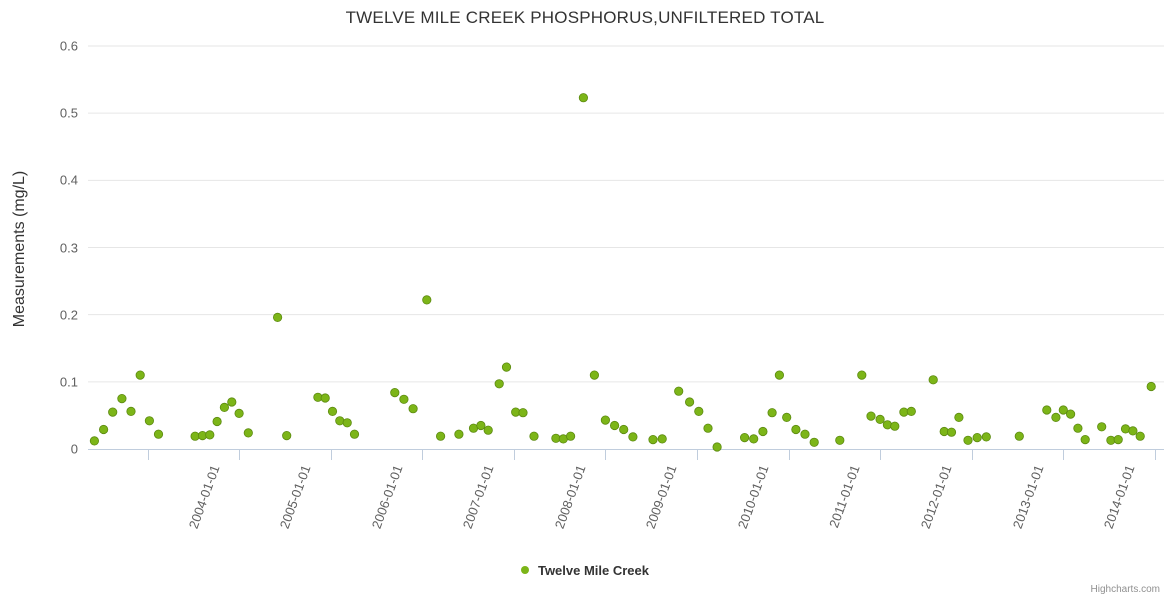 The width and height of the screenshot is (1170, 600). What do you see at coordinates (74, 449) in the screenshot?
I see `y-tick-label: 0` at bounding box center [74, 449].